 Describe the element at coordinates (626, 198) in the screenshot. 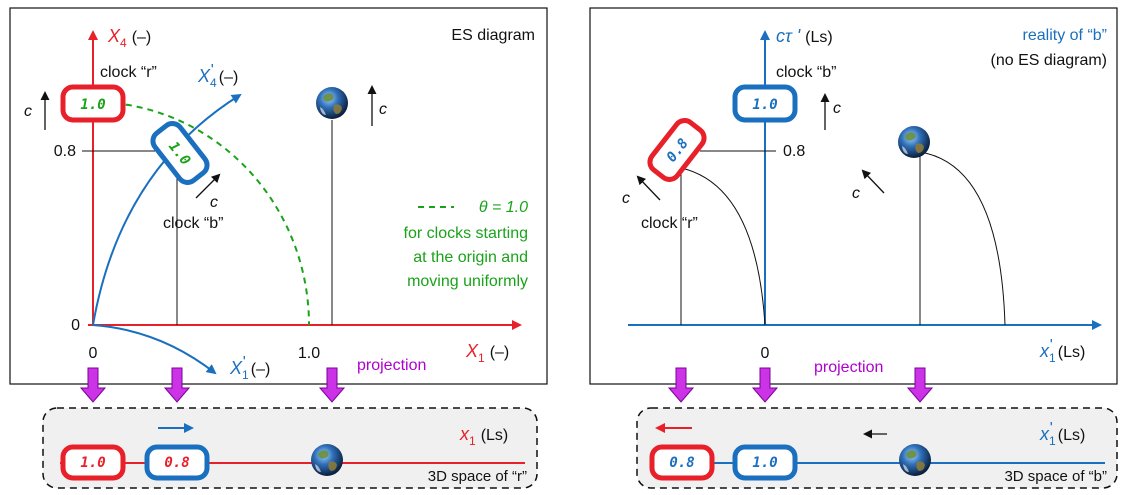

I see `clock-r-c-right: c` at that location.